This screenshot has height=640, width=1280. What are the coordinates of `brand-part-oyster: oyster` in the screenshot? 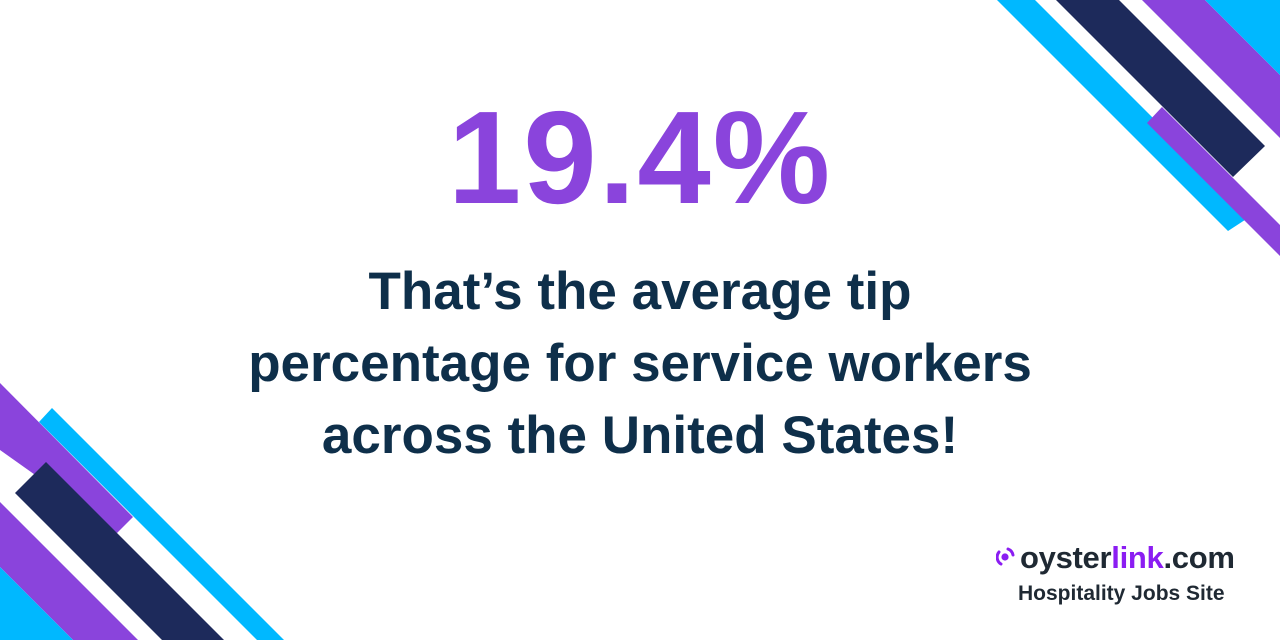 It's located at (1066, 557).